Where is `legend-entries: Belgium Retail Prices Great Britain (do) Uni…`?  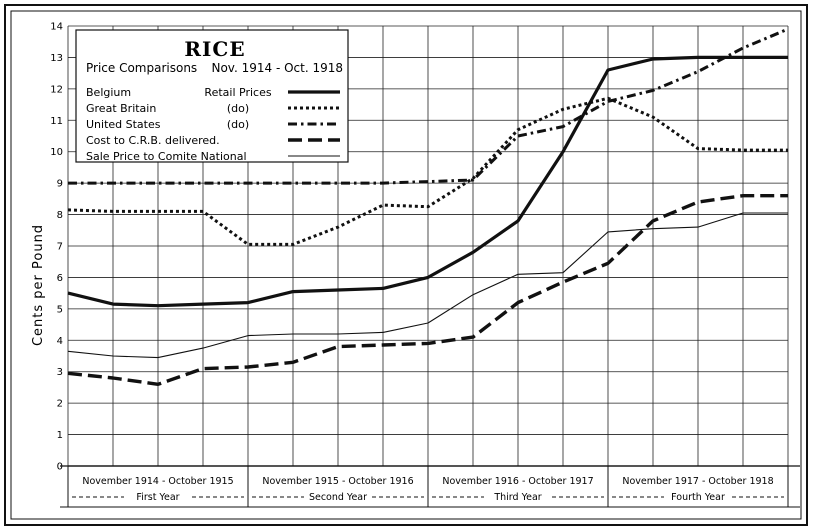
legend-entries: Belgium Retail Prices Great Britain (do) Uni… is located at coordinates (213, 124).